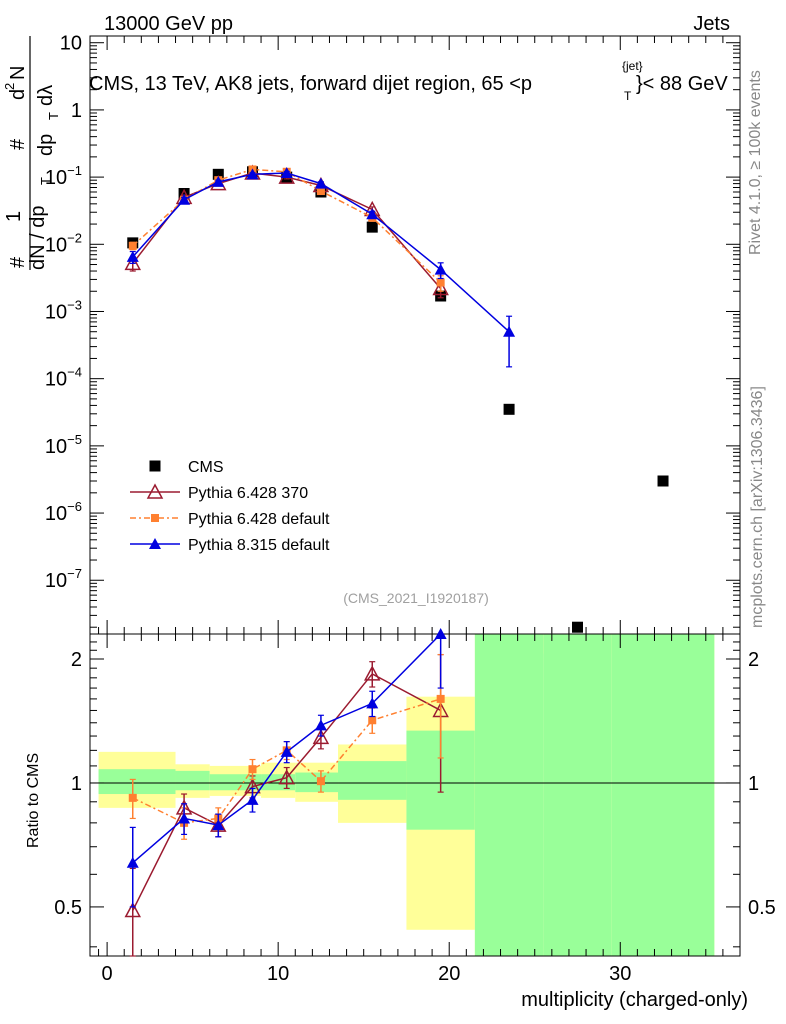 This screenshot has height=1024, width=786. What do you see at coordinates (76, 111) in the screenshot?
I see `y-tick-label: 1` at bounding box center [76, 111].